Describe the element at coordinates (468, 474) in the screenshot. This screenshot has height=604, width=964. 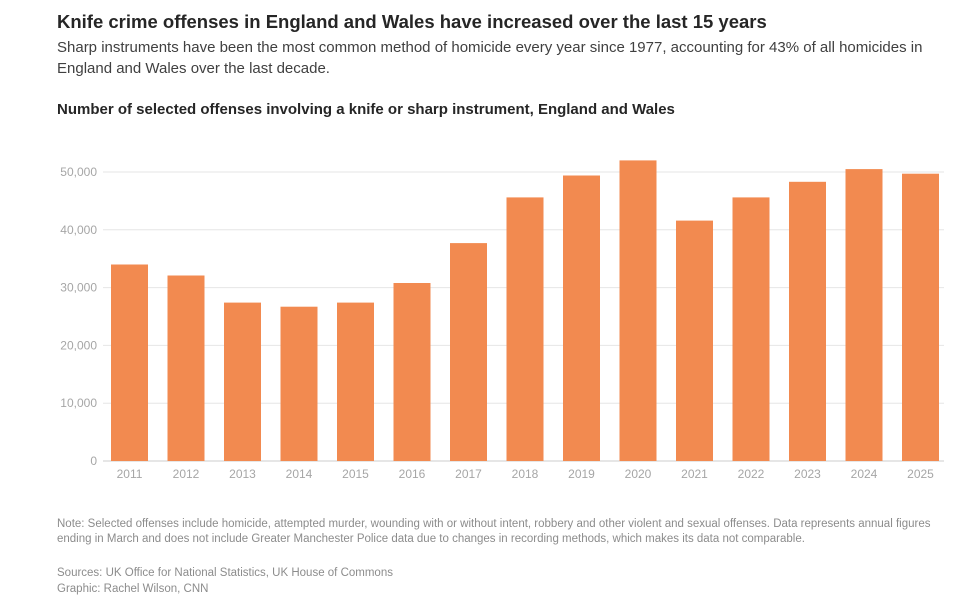
I see `x-tick-label: 2017` at that location.